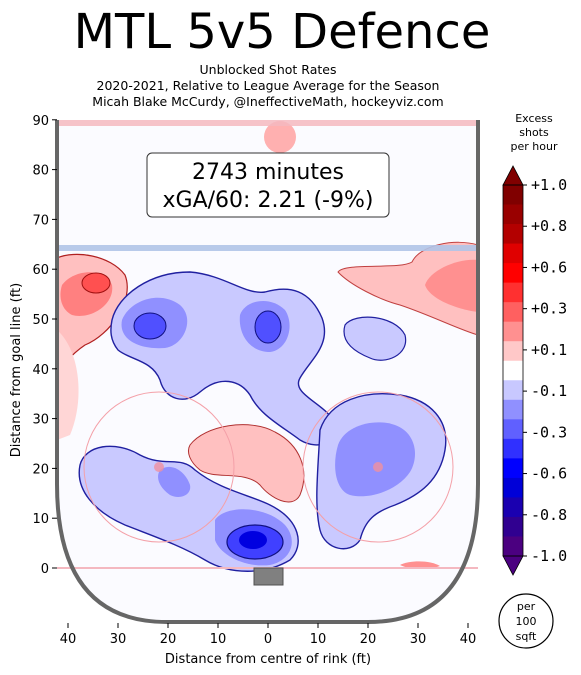  I want to click on info-minutes: 2743 minutes, so click(268, 172).